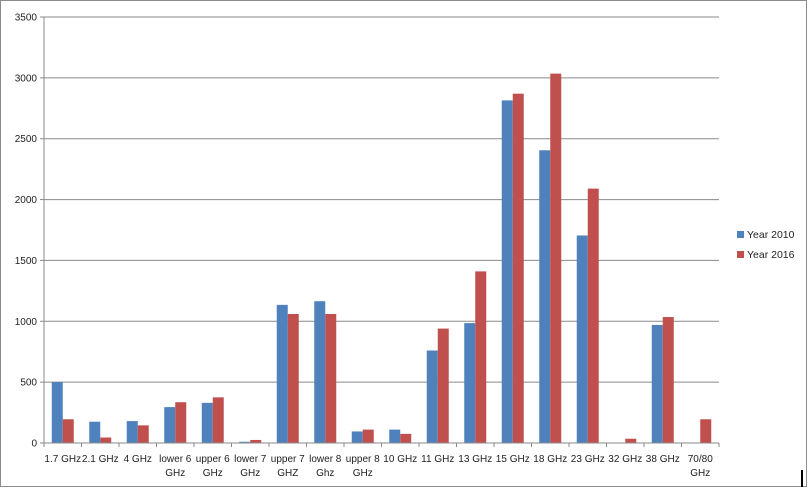 The height and width of the screenshot is (489, 809). Describe the element at coordinates (325, 459) in the screenshot. I see `x-category-label: lower 8` at that location.